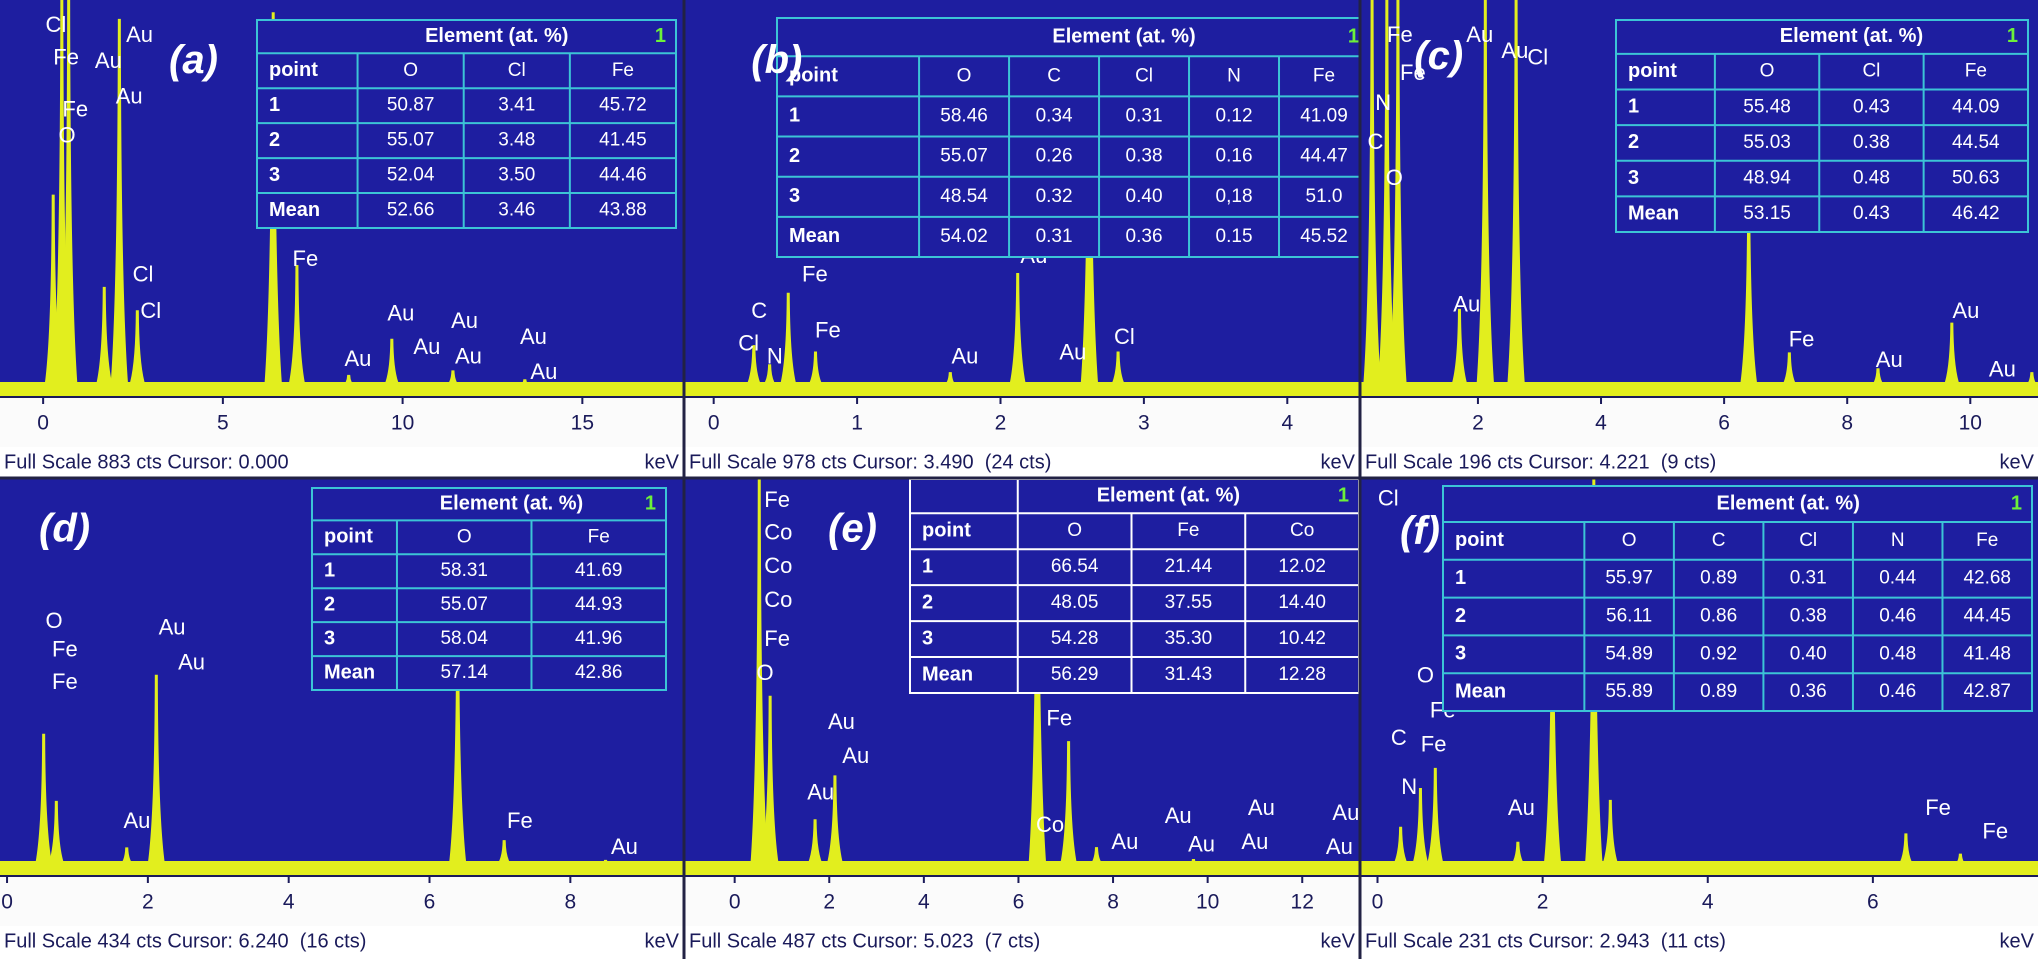 The image size is (2038, 959). I want to click on peak-label: Co, so click(1050, 824).